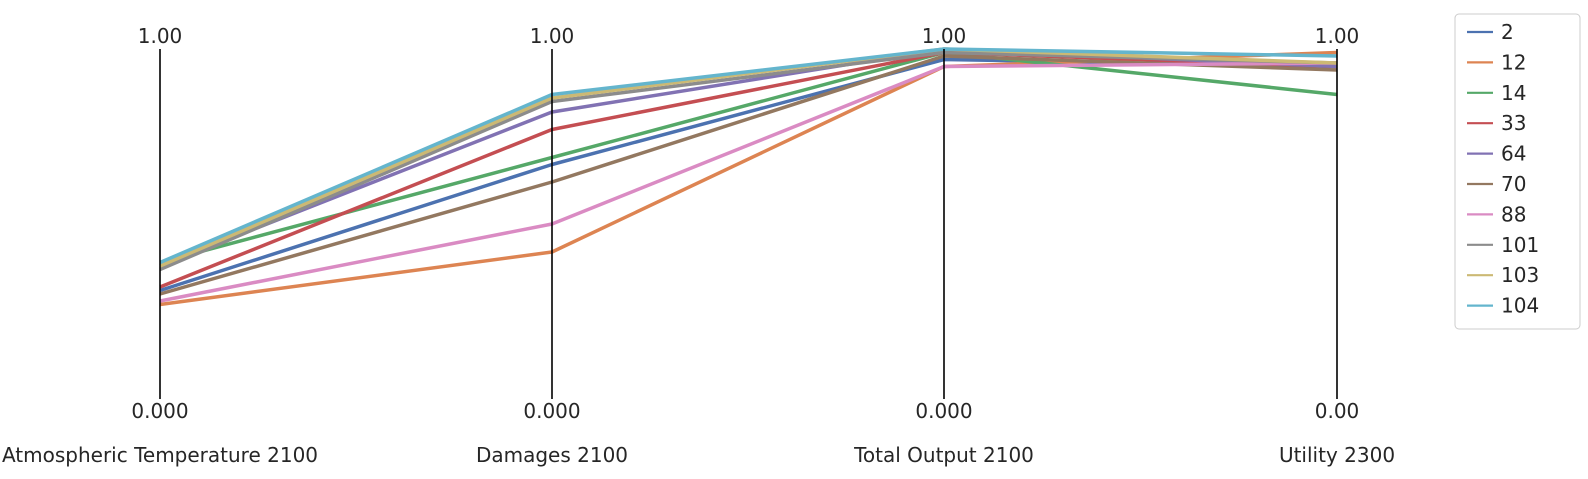  Describe the element at coordinates (943, 455) in the screenshot. I see `axis-title-2: Total Output 2100` at that location.